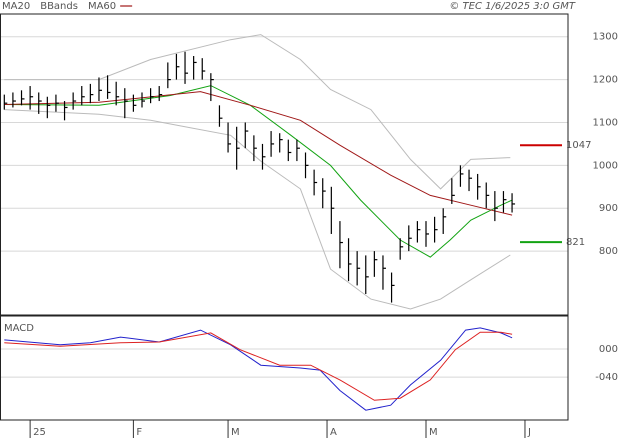 Image resolution: width=627 pixels, height=440 pixels. I want to click on series-line, so click(258, 366).